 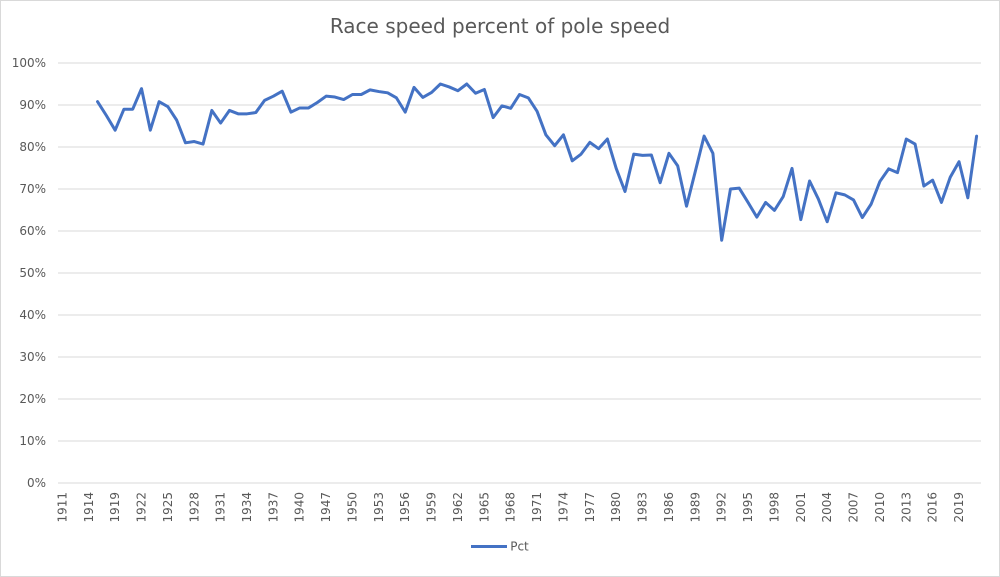 What do you see at coordinates (643, 507) in the screenshot?
I see `x-tick-label: 1983` at bounding box center [643, 507].